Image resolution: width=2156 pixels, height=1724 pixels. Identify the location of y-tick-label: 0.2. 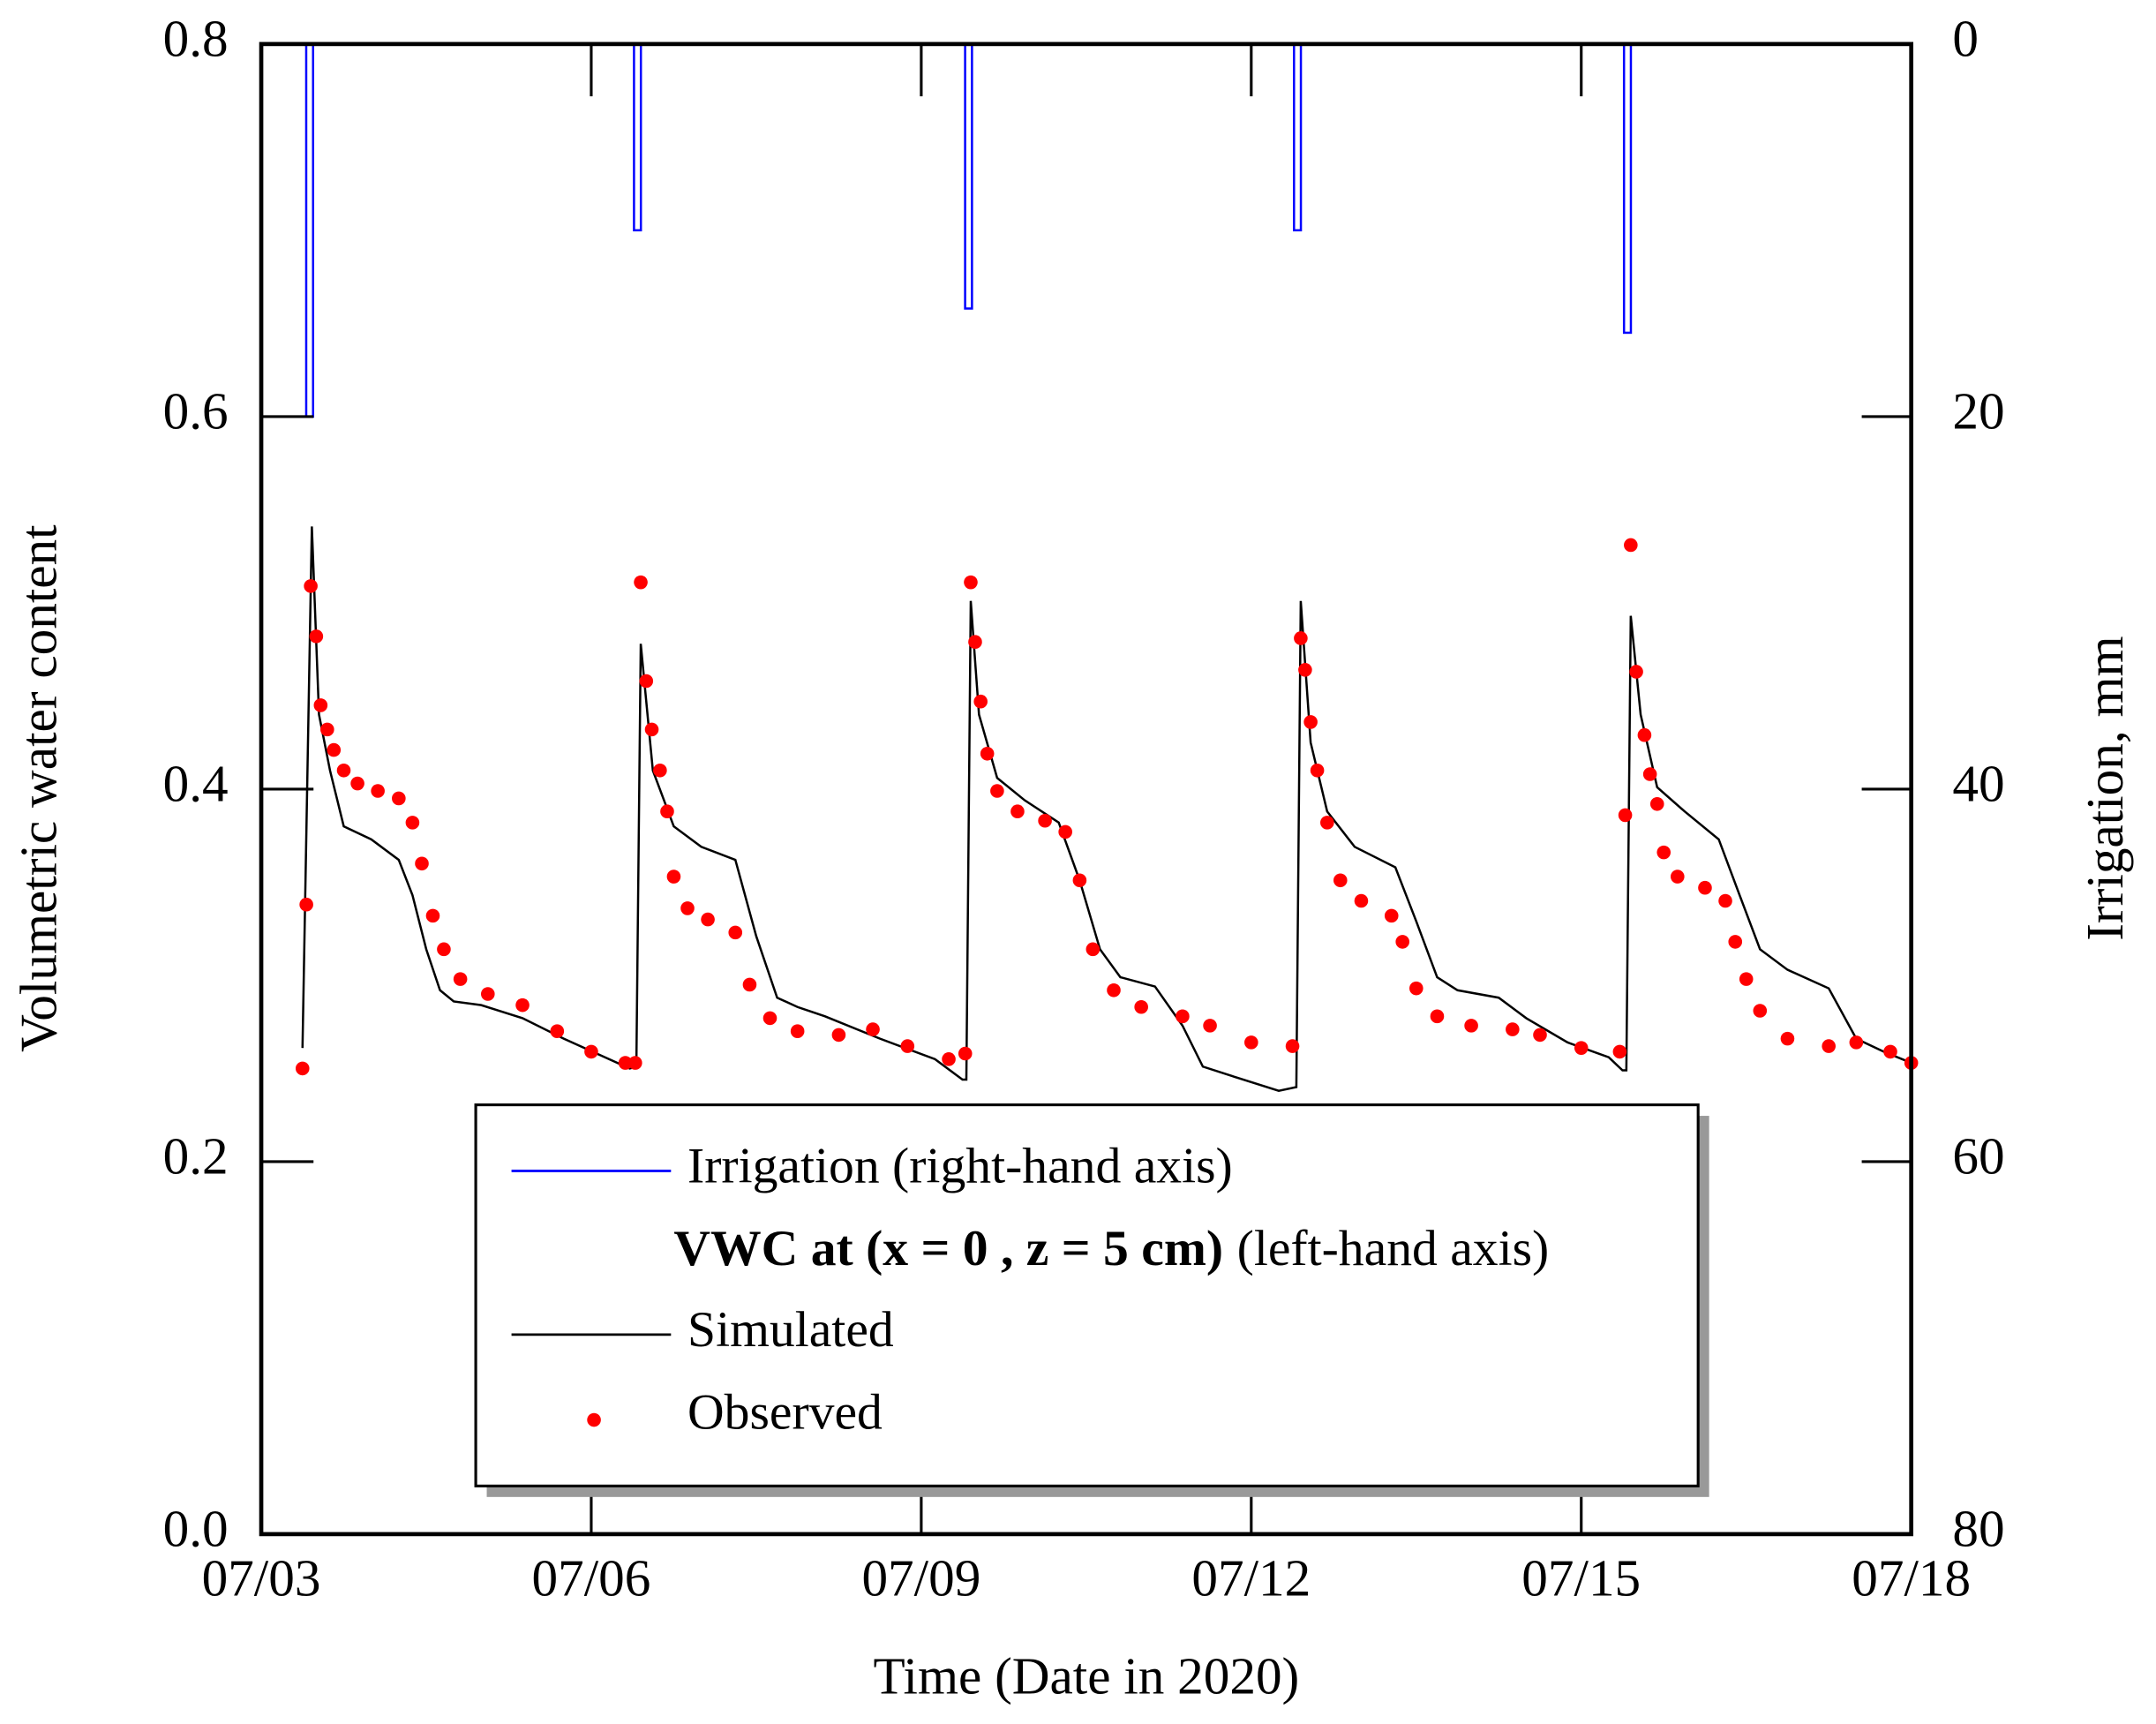
(196, 1155).